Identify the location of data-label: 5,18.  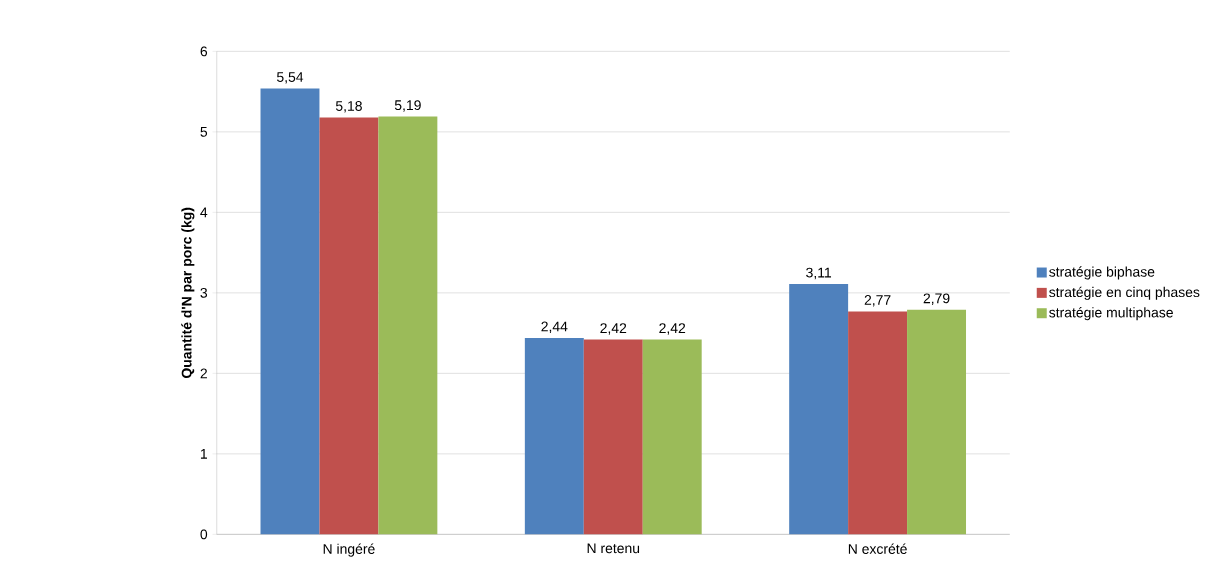
(348, 107).